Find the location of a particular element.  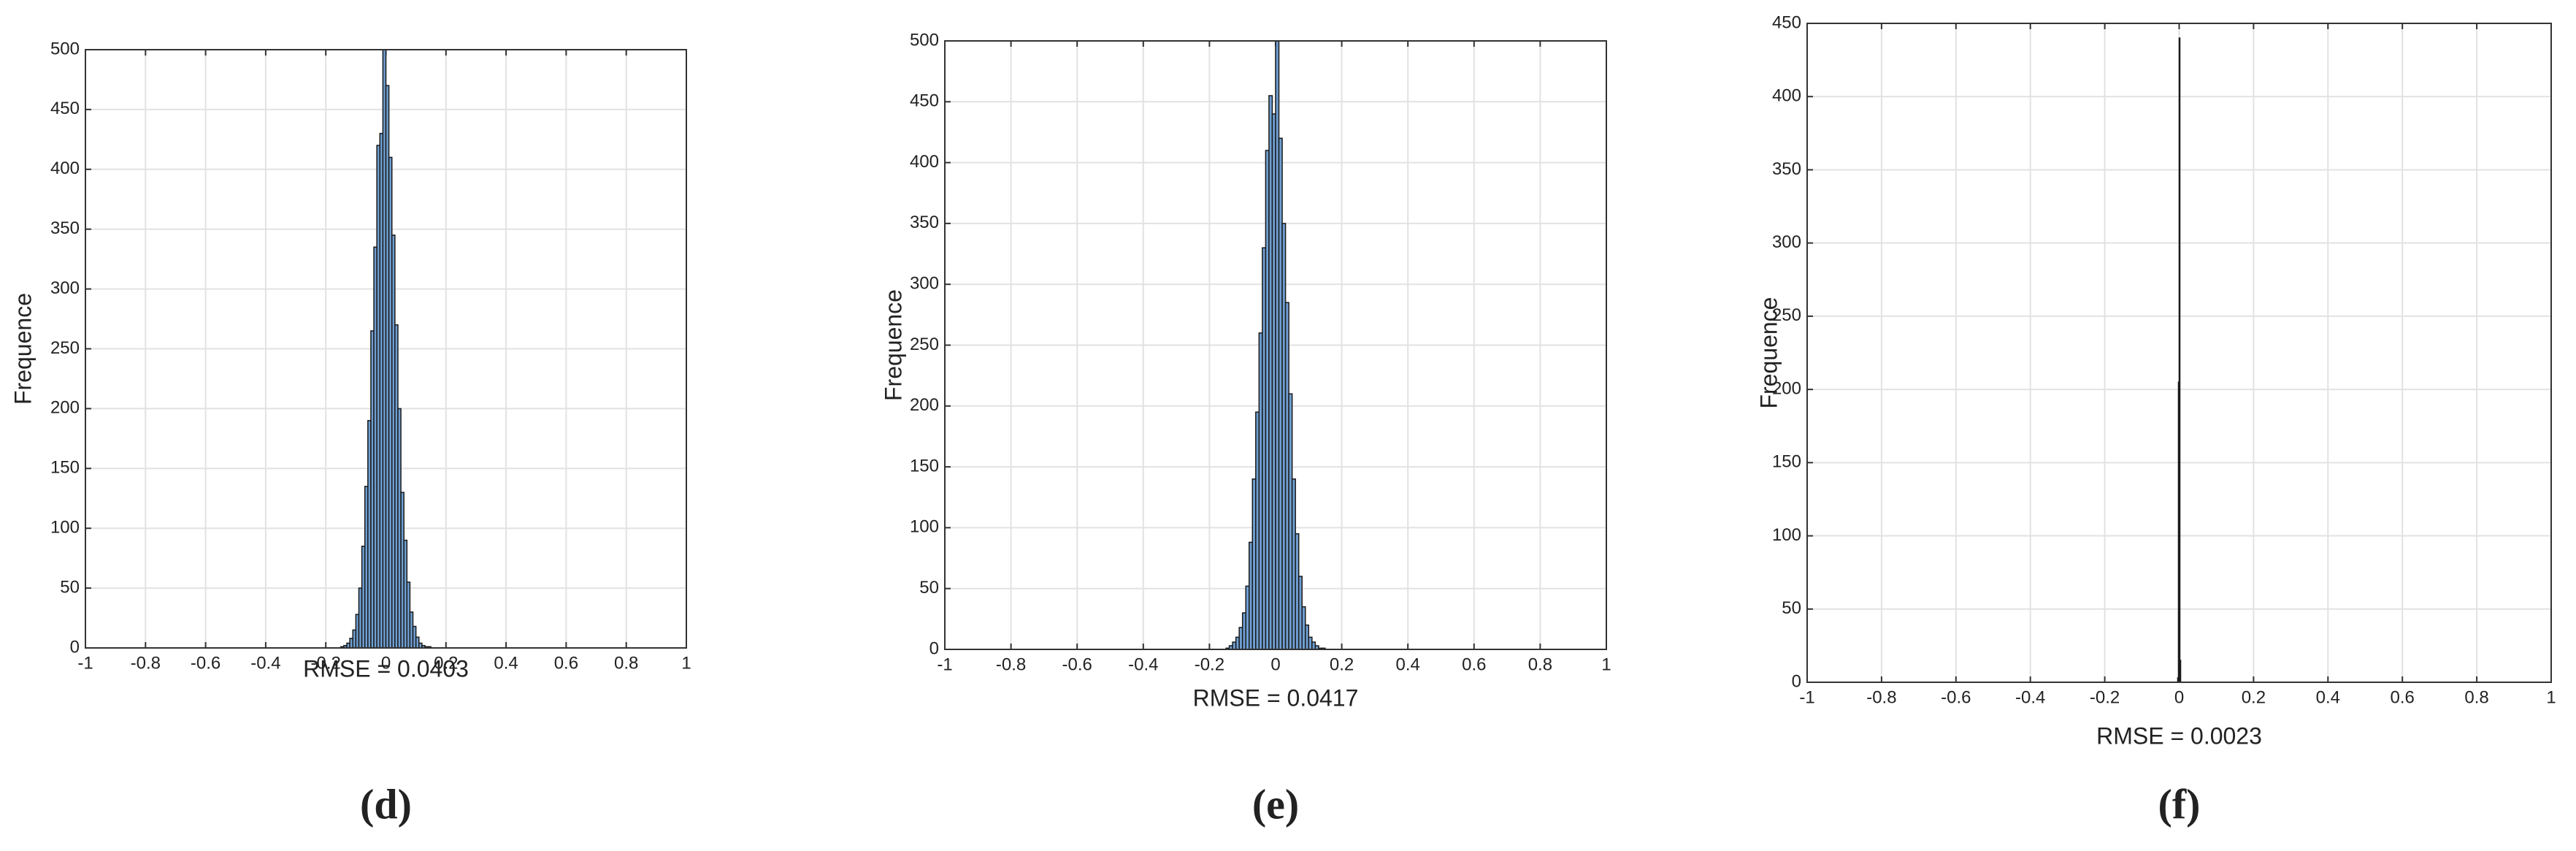

caption: (e) is located at coordinates (1275, 804).